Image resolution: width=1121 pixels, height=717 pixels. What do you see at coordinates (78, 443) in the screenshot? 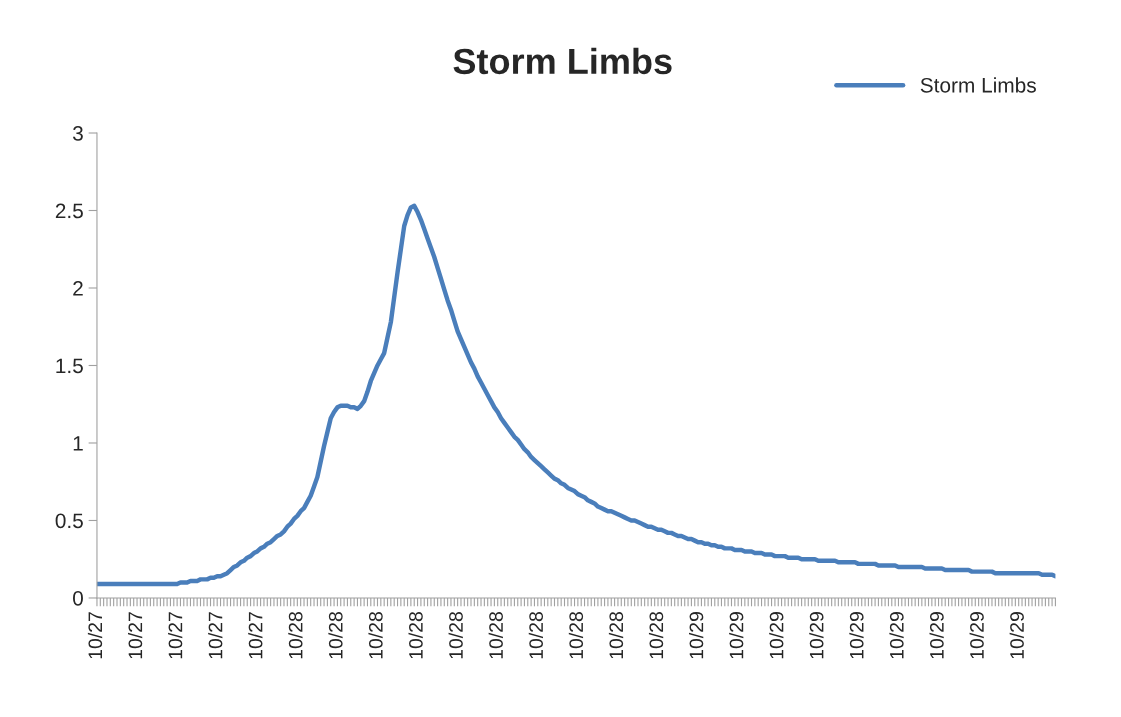
I see `y-tick-label: 1` at bounding box center [78, 443].